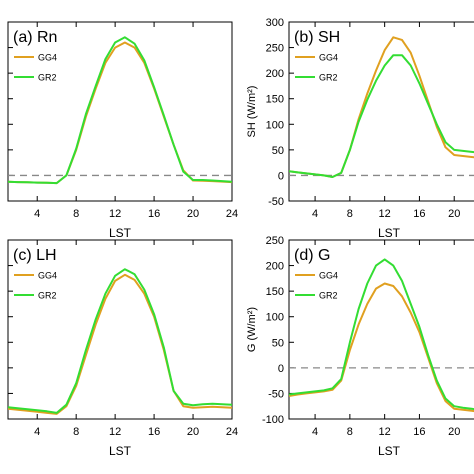 This screenshot has width=474, height=474. What do you see at coordinates (35, 255) in the screenshot?
I see `panel-label: (c) LH` at bounding box center [35, 255].